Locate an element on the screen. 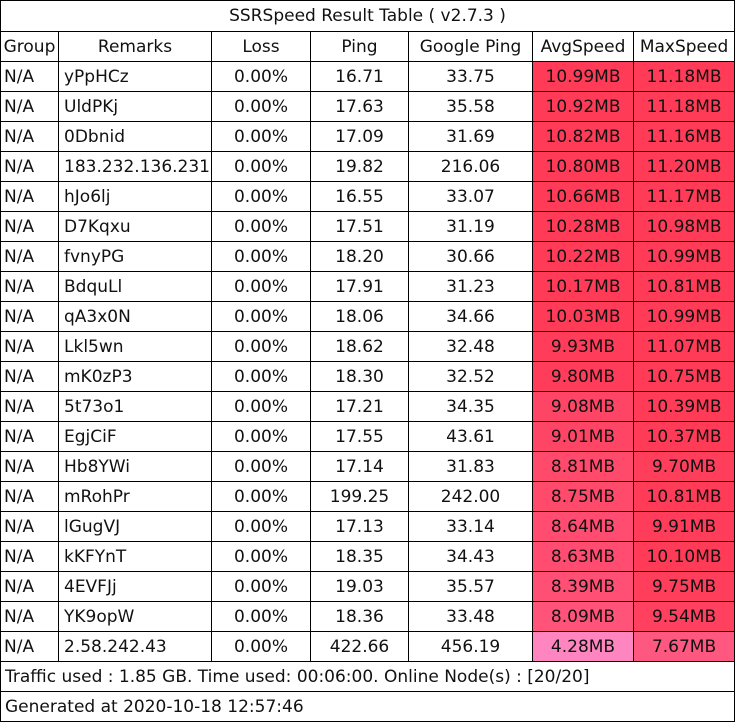  cell-max-speed: 10.81MB is located at coordinates (683, 496).